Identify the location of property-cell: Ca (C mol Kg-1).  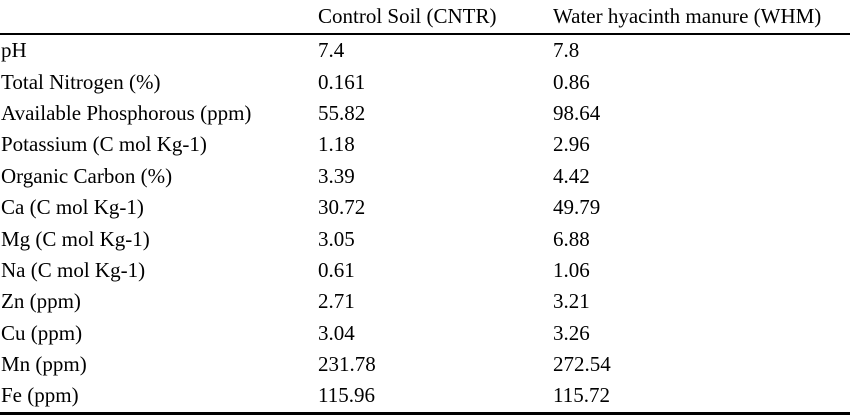
(72, 207).